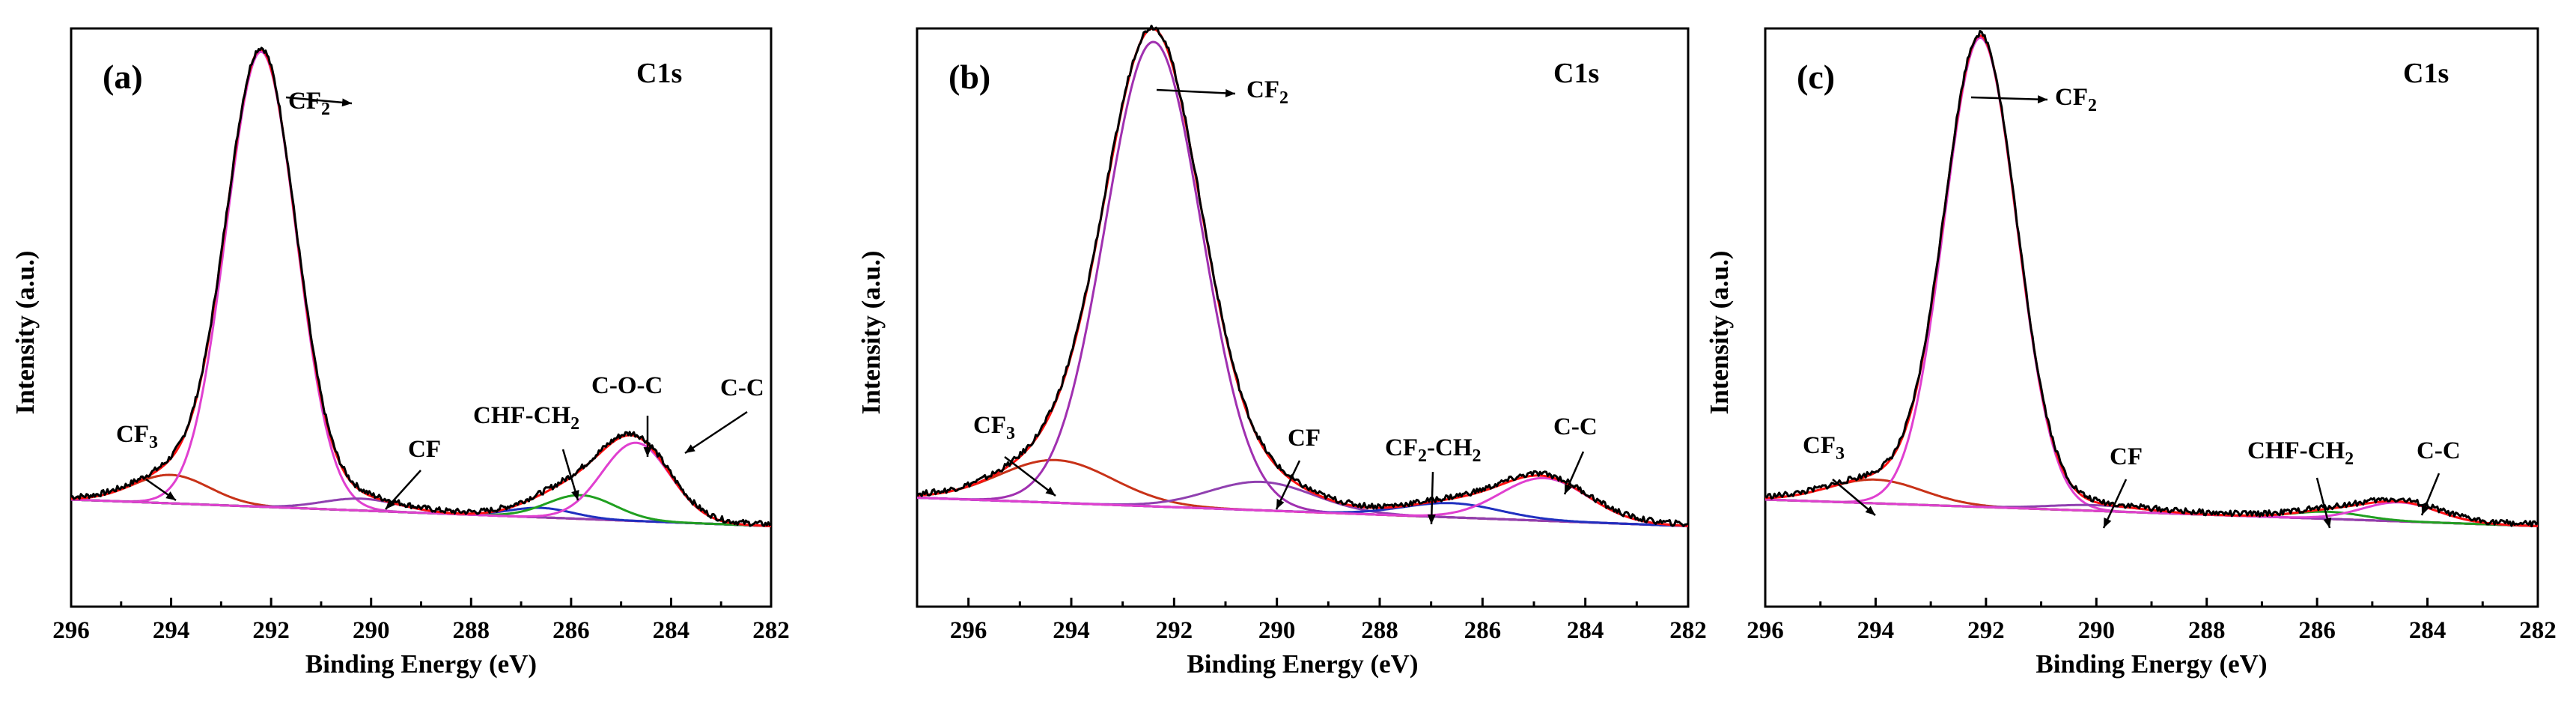 This screenshot has height=719, width=2576. Describe the element at coordinates (1816, 77) in the screenshot. I see `panel-letter: (c)` at that location.